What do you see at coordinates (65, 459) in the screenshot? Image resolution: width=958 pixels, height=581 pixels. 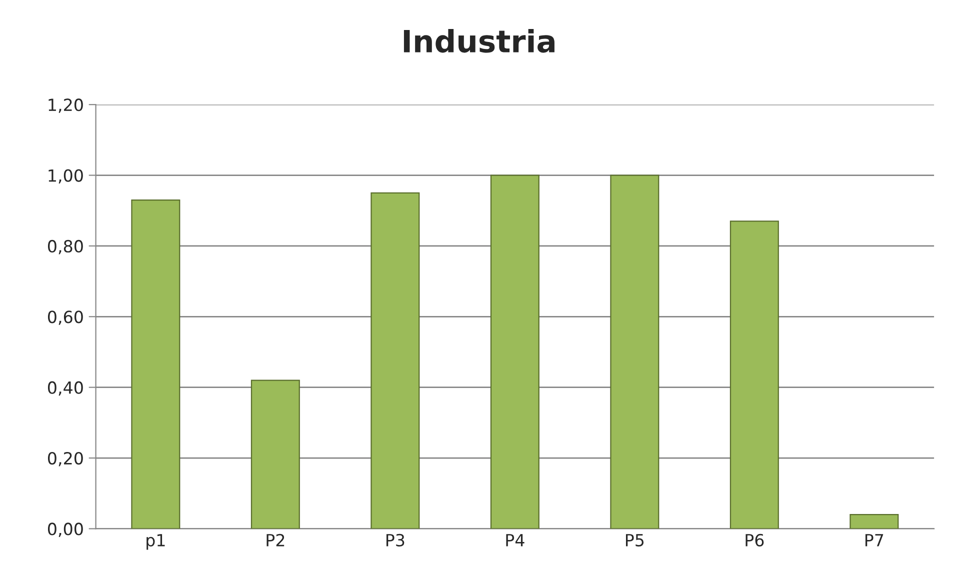 I see `y-tick-label: 0,20` at bounding box center [65, 459].